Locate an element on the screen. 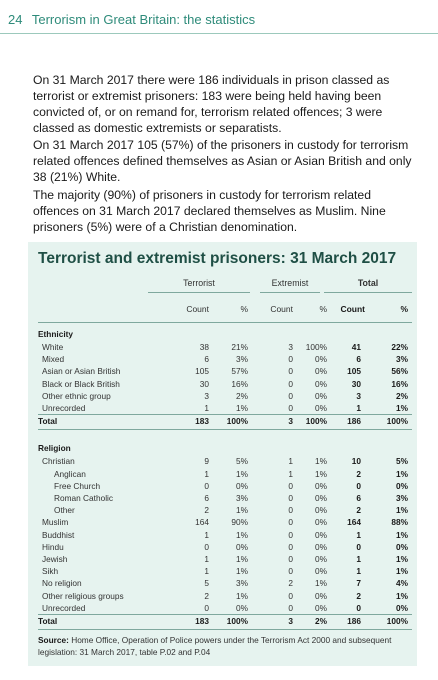  table-row: Free Church 0 0% 0 0% 0 0% is located at coordinates (222, 487).